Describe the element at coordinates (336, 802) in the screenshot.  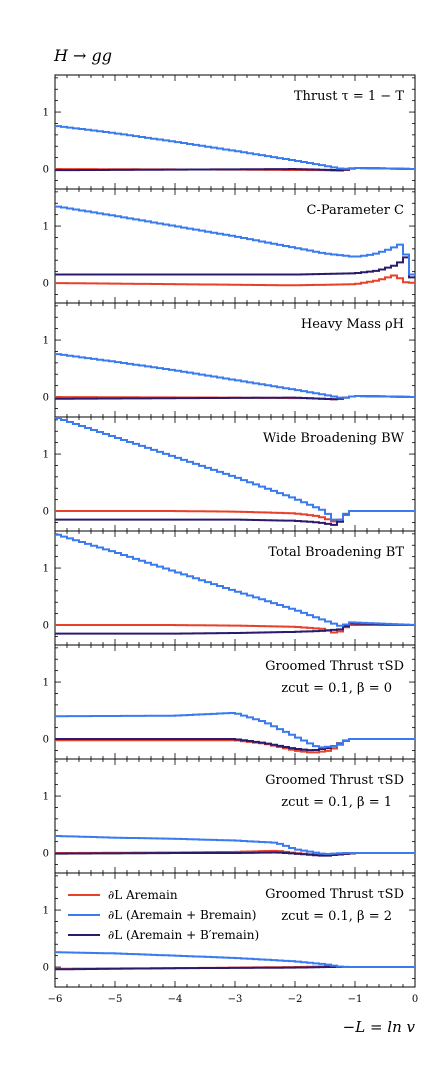
I see `panel-sublabel: zcut = 0.1, β = 1` at that location.